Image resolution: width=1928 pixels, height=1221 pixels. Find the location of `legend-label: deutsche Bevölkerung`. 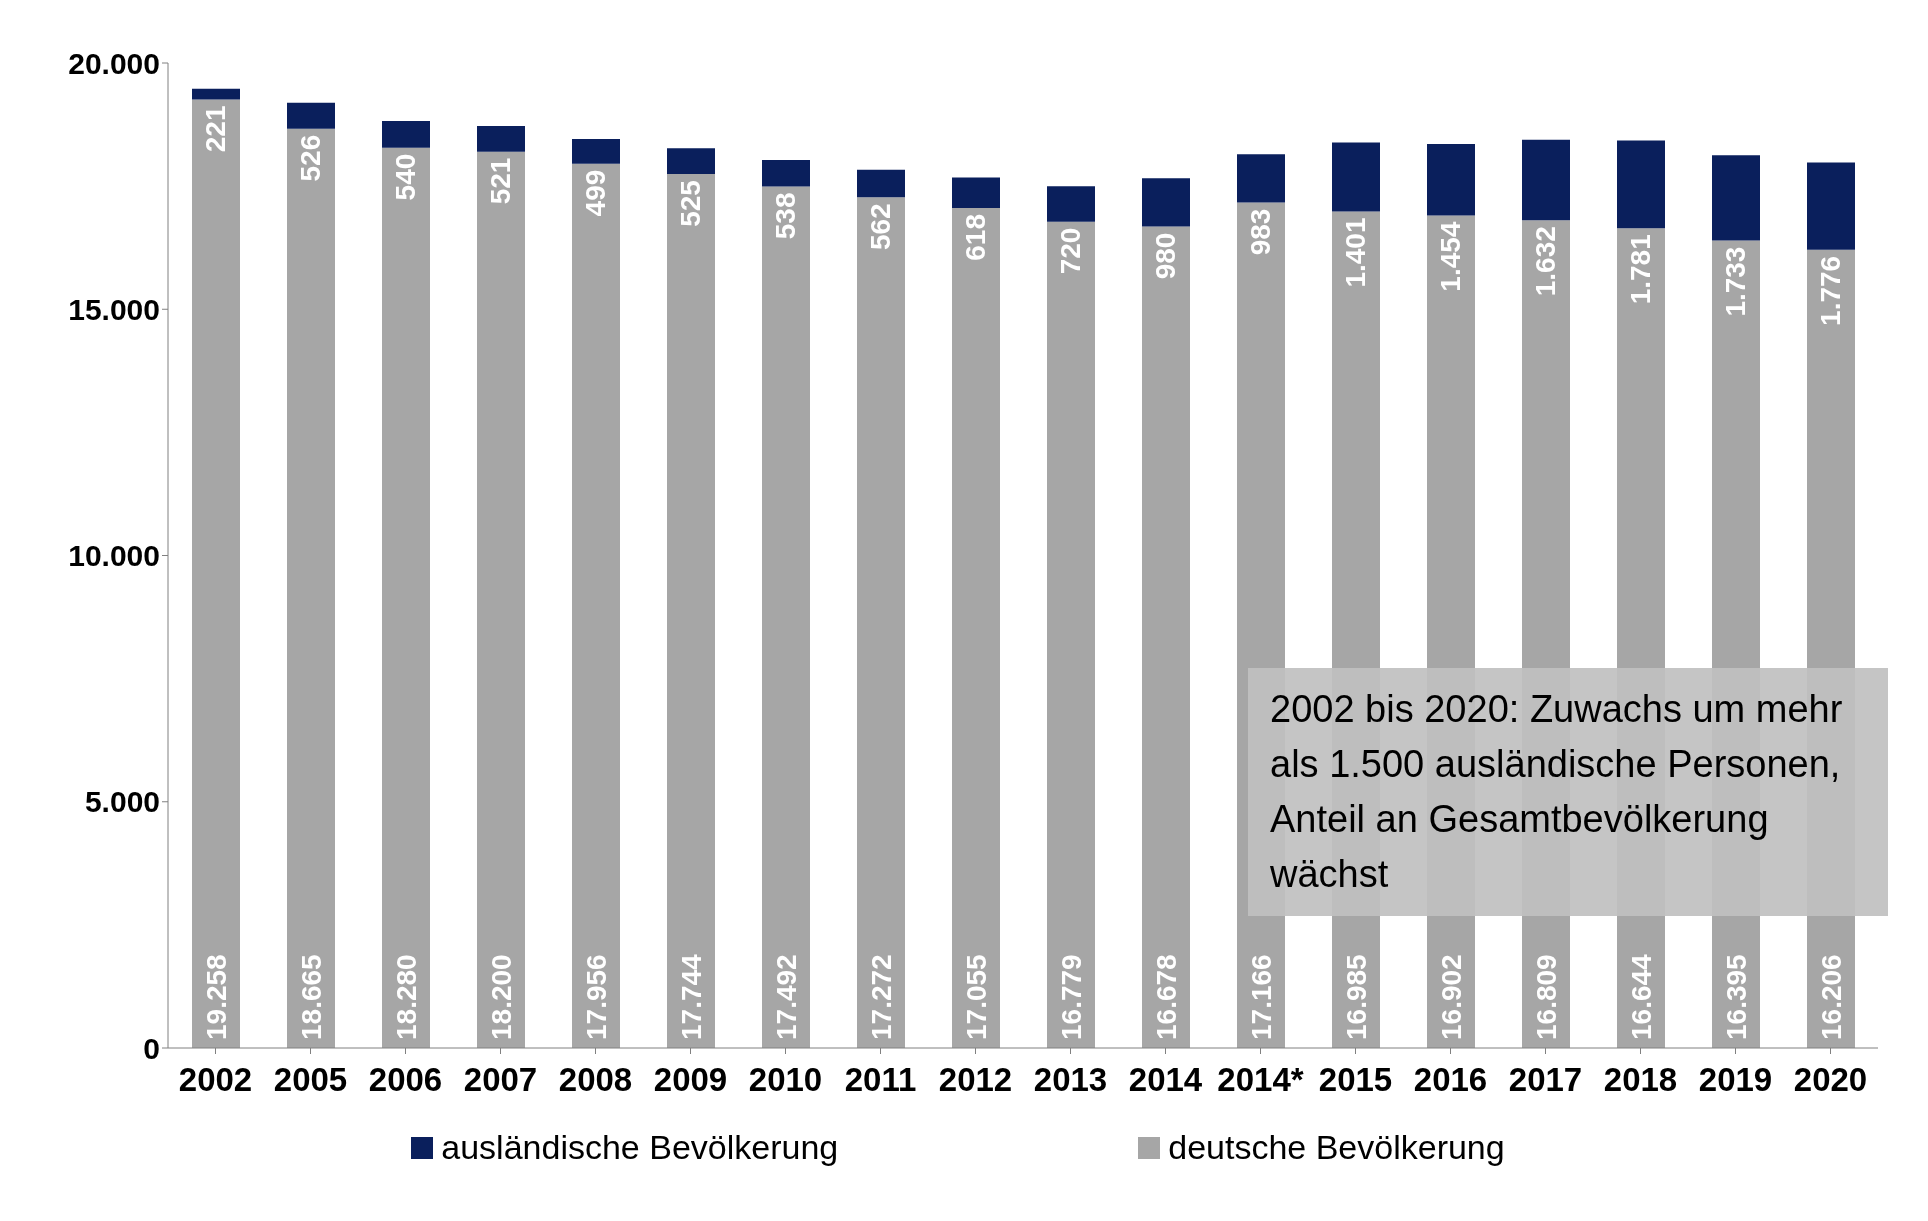

legend-label: deutsche Bevölkerung is located at coordinates (1336, 1147).